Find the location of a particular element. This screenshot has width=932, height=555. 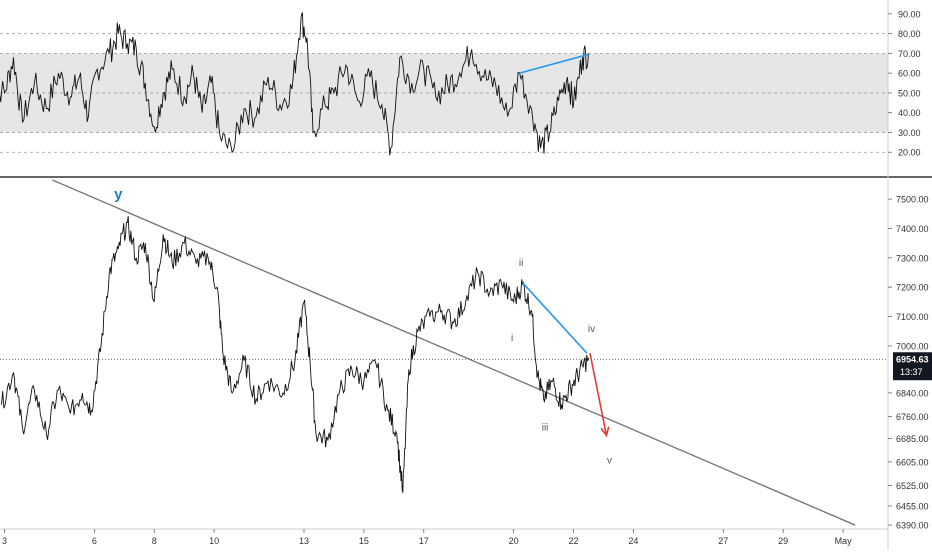

wave-line-ii-iv is located at coordinates (555, 318).